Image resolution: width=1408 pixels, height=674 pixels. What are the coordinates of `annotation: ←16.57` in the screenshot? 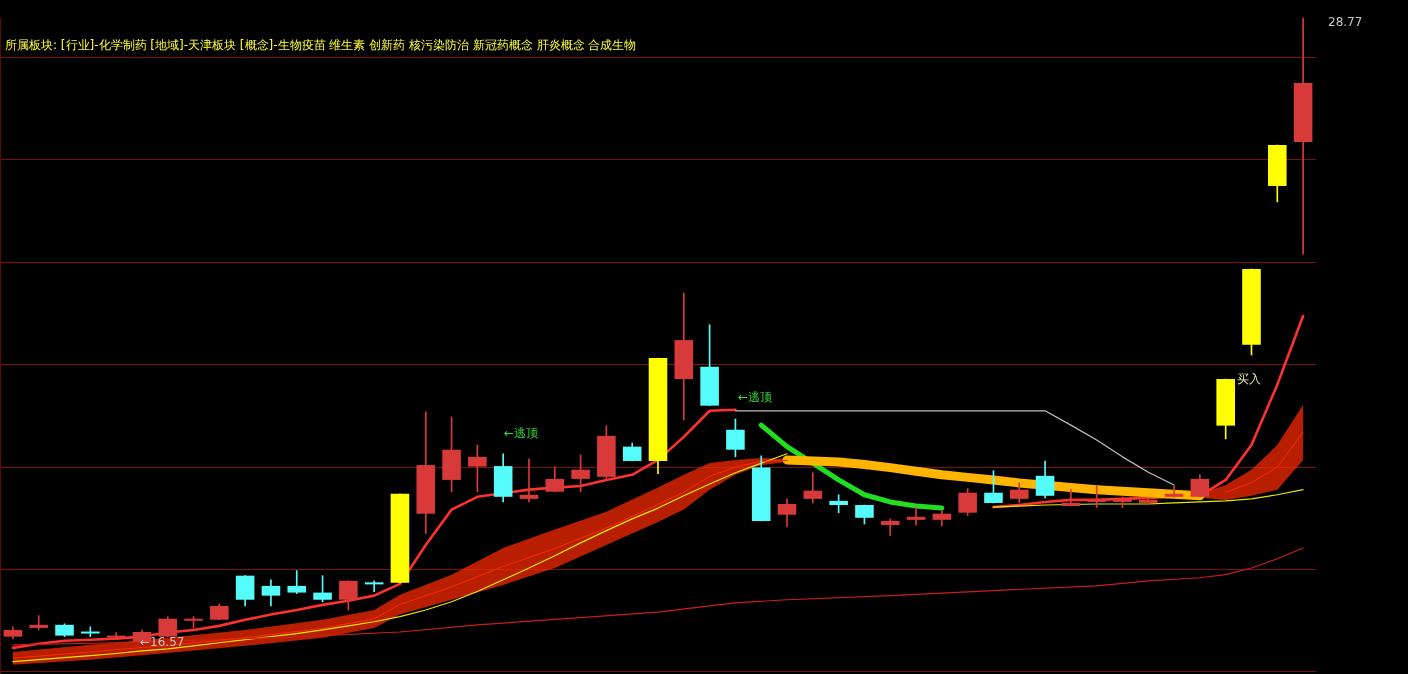 It's located at (162, 642).